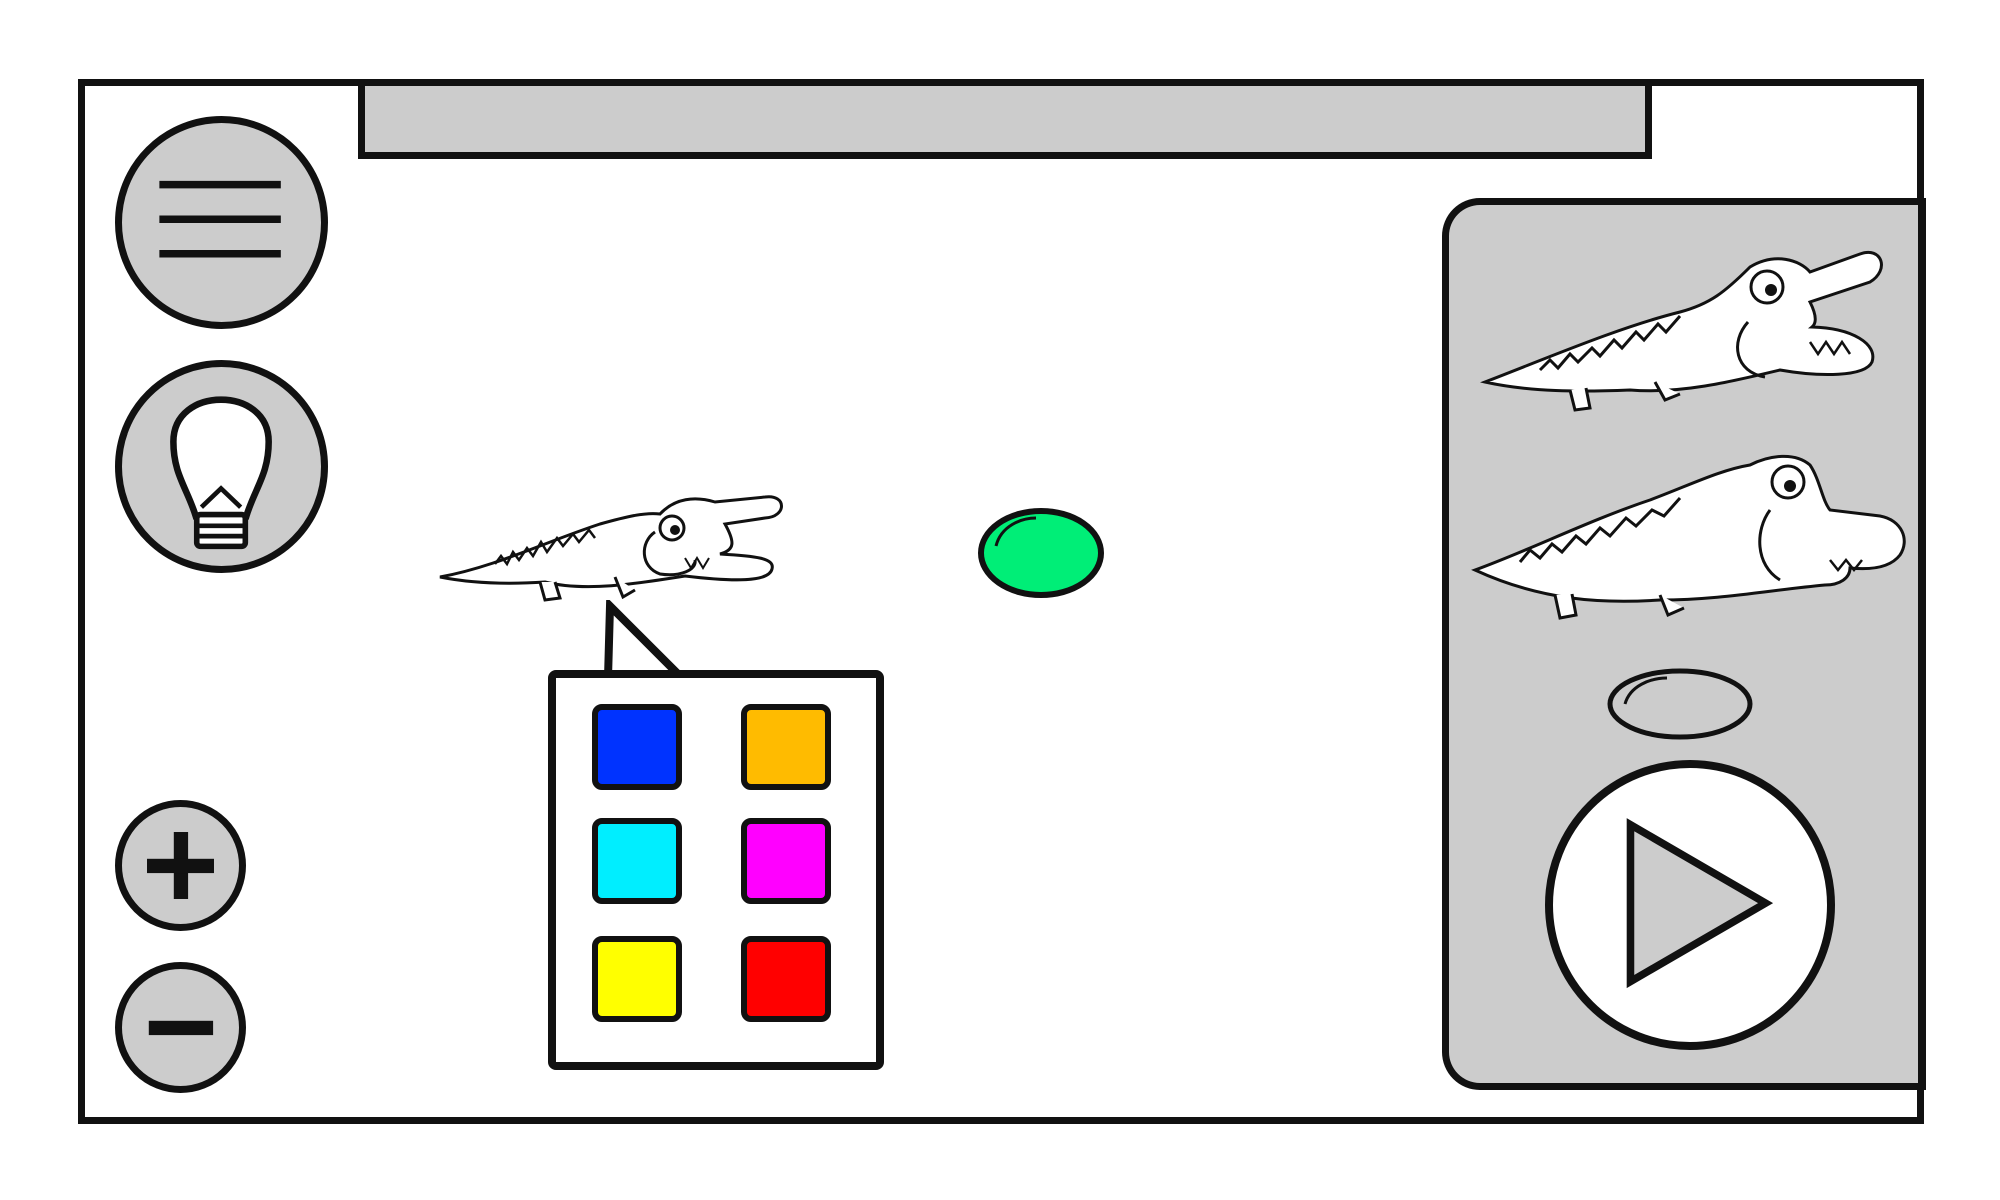 The height and width of the screenshot is (1200, 2000). Describe the element at coordinates (637, 979) in the screenshot. I see `color-swatch-yellow` at that location.